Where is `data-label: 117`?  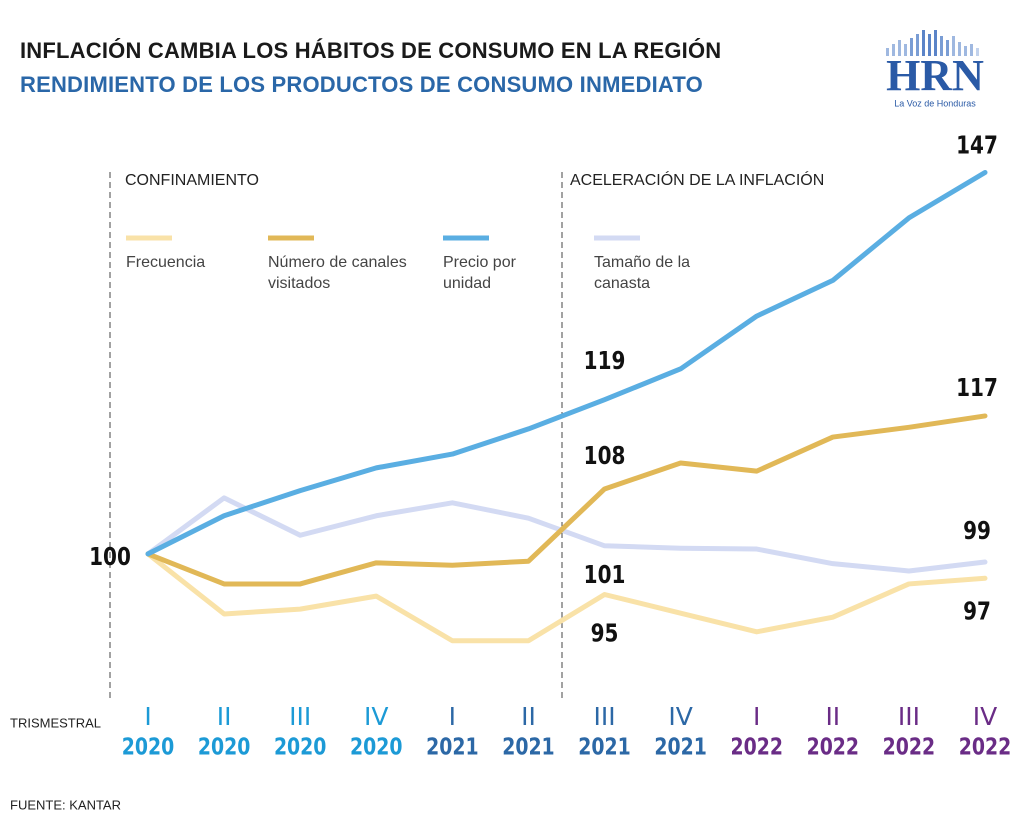 data-label: 117 is located at coordinates (977, 388).